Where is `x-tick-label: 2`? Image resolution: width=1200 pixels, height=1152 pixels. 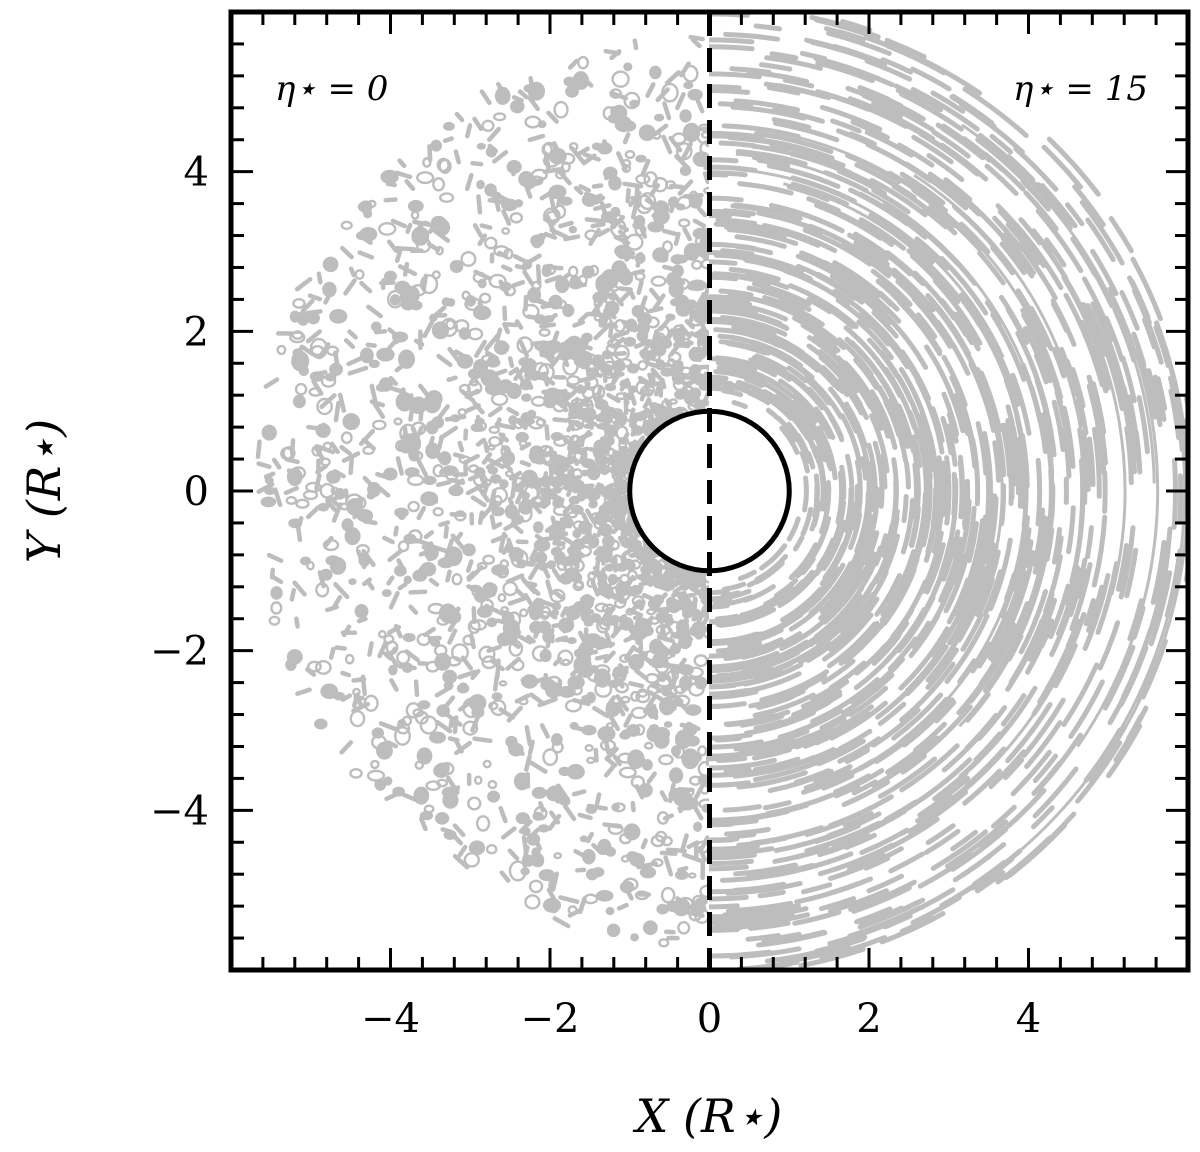
x-tick-label: 2 is located at coordinates (868, 1019).